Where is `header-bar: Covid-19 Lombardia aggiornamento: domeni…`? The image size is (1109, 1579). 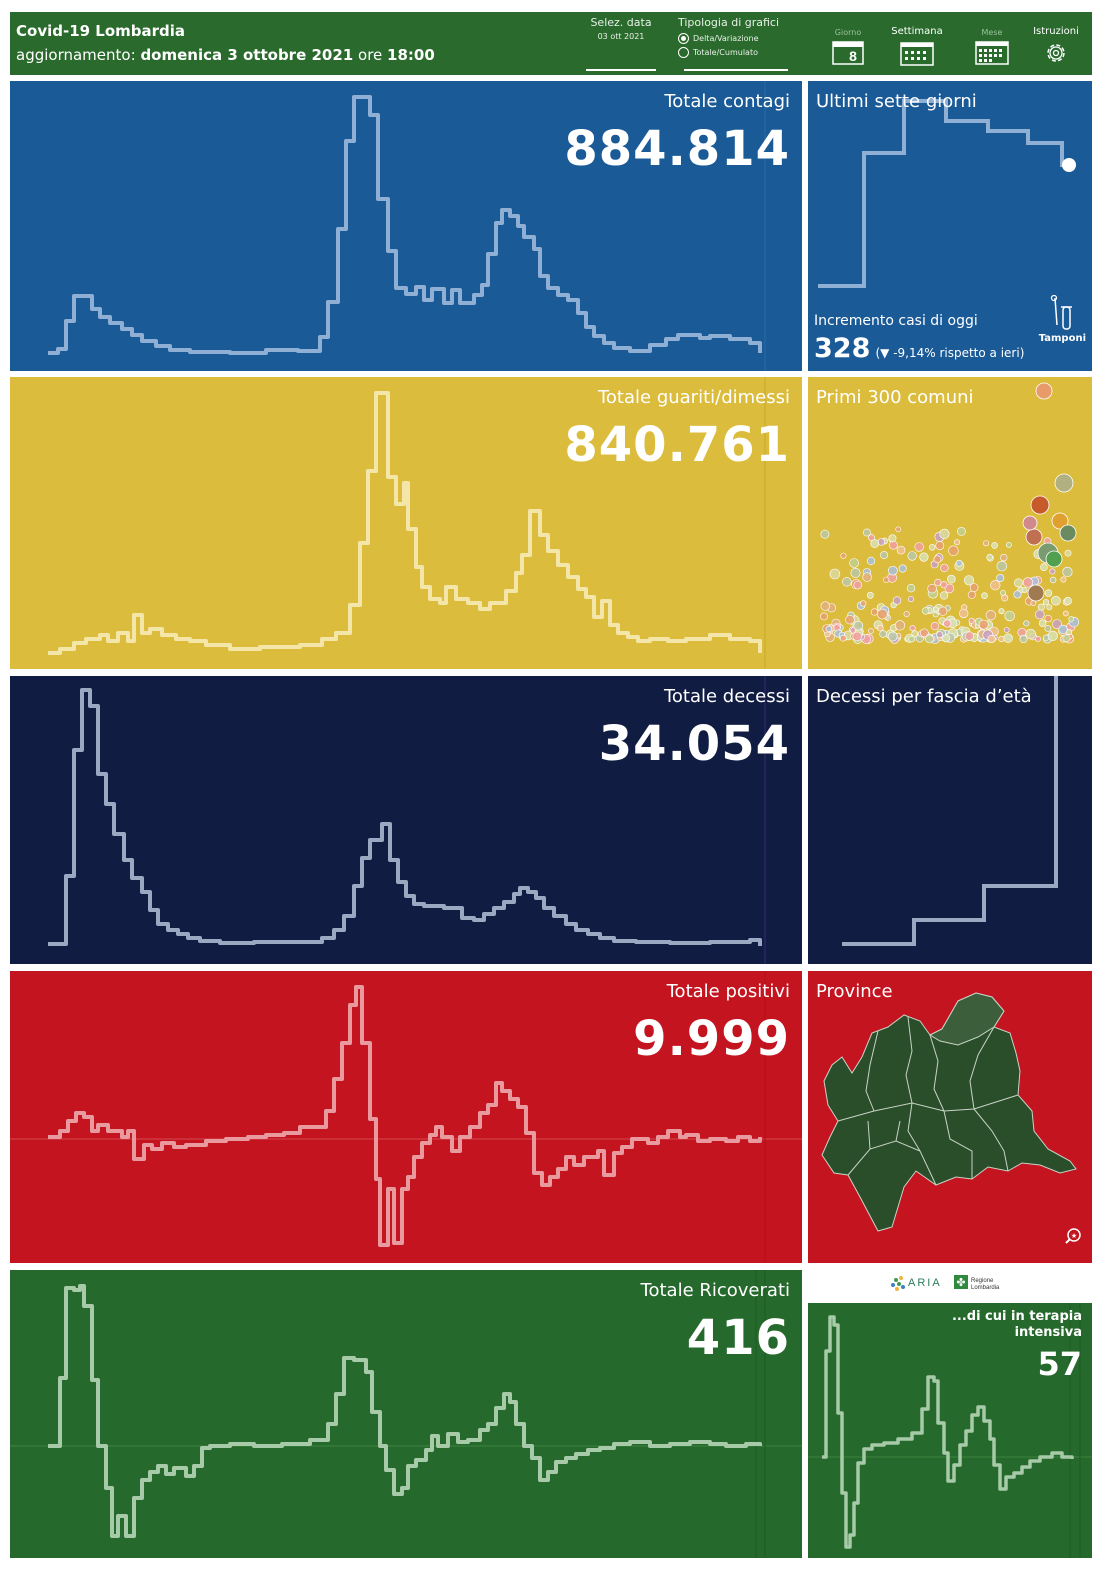 header-bar: Covid-19 Lombardia aggiornamento: domeni… is located at coordinates (551, 43).